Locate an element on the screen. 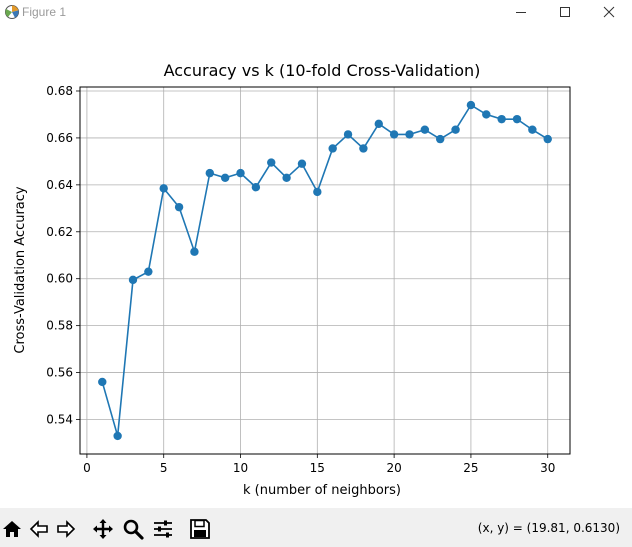 Image resolution: width=632 pixels, height=547 pixels. y-tick-label: 0.58 is located at coordinates (59, 326).